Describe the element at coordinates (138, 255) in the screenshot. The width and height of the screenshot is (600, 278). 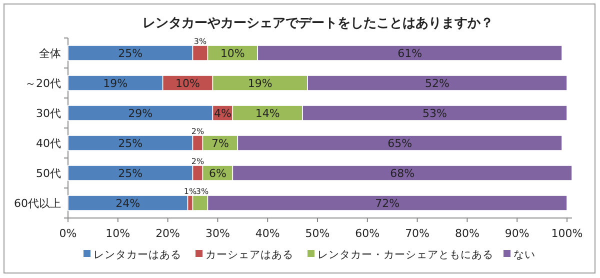
I see `legend-label: レンタカーはある` at that location.